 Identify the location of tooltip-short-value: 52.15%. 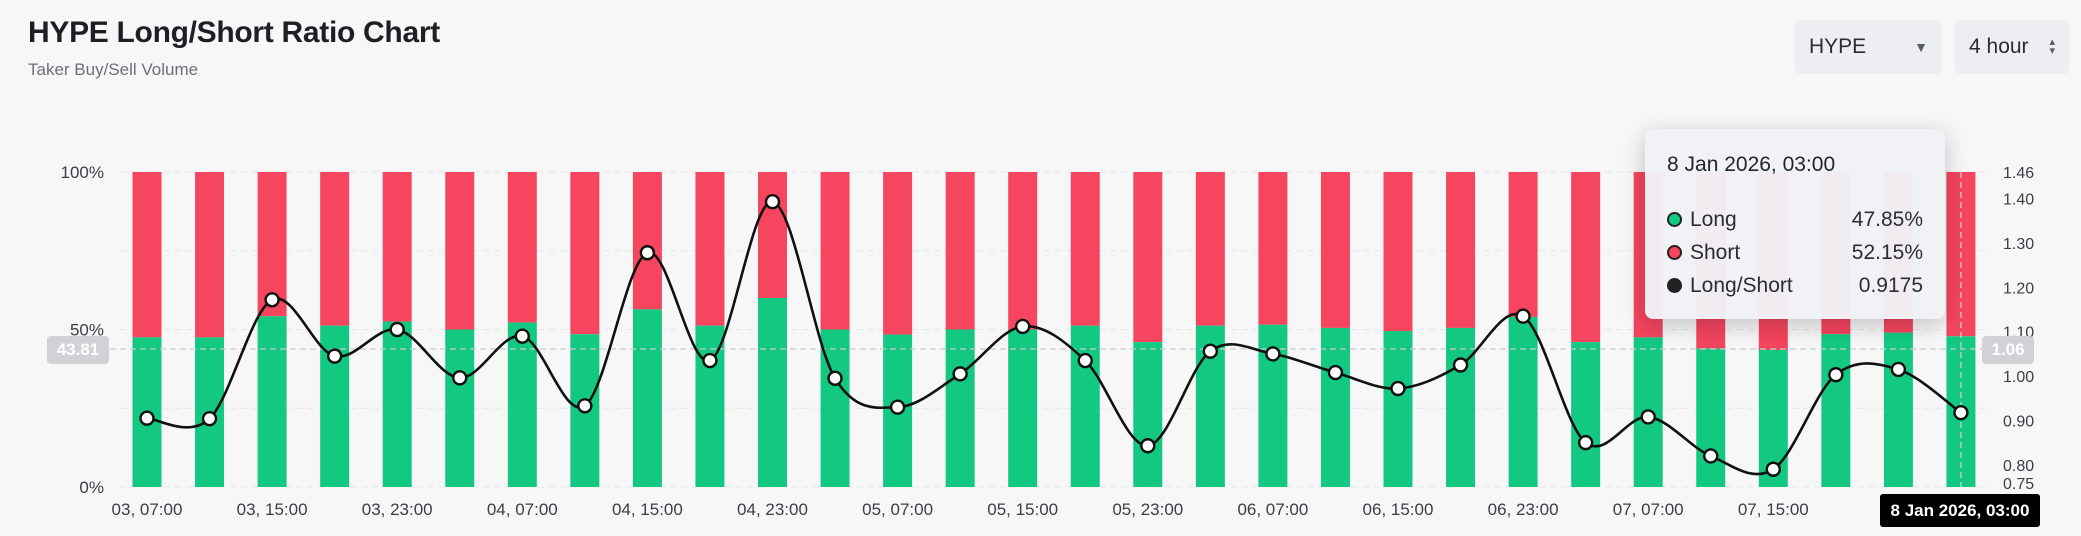
(1887, 252).